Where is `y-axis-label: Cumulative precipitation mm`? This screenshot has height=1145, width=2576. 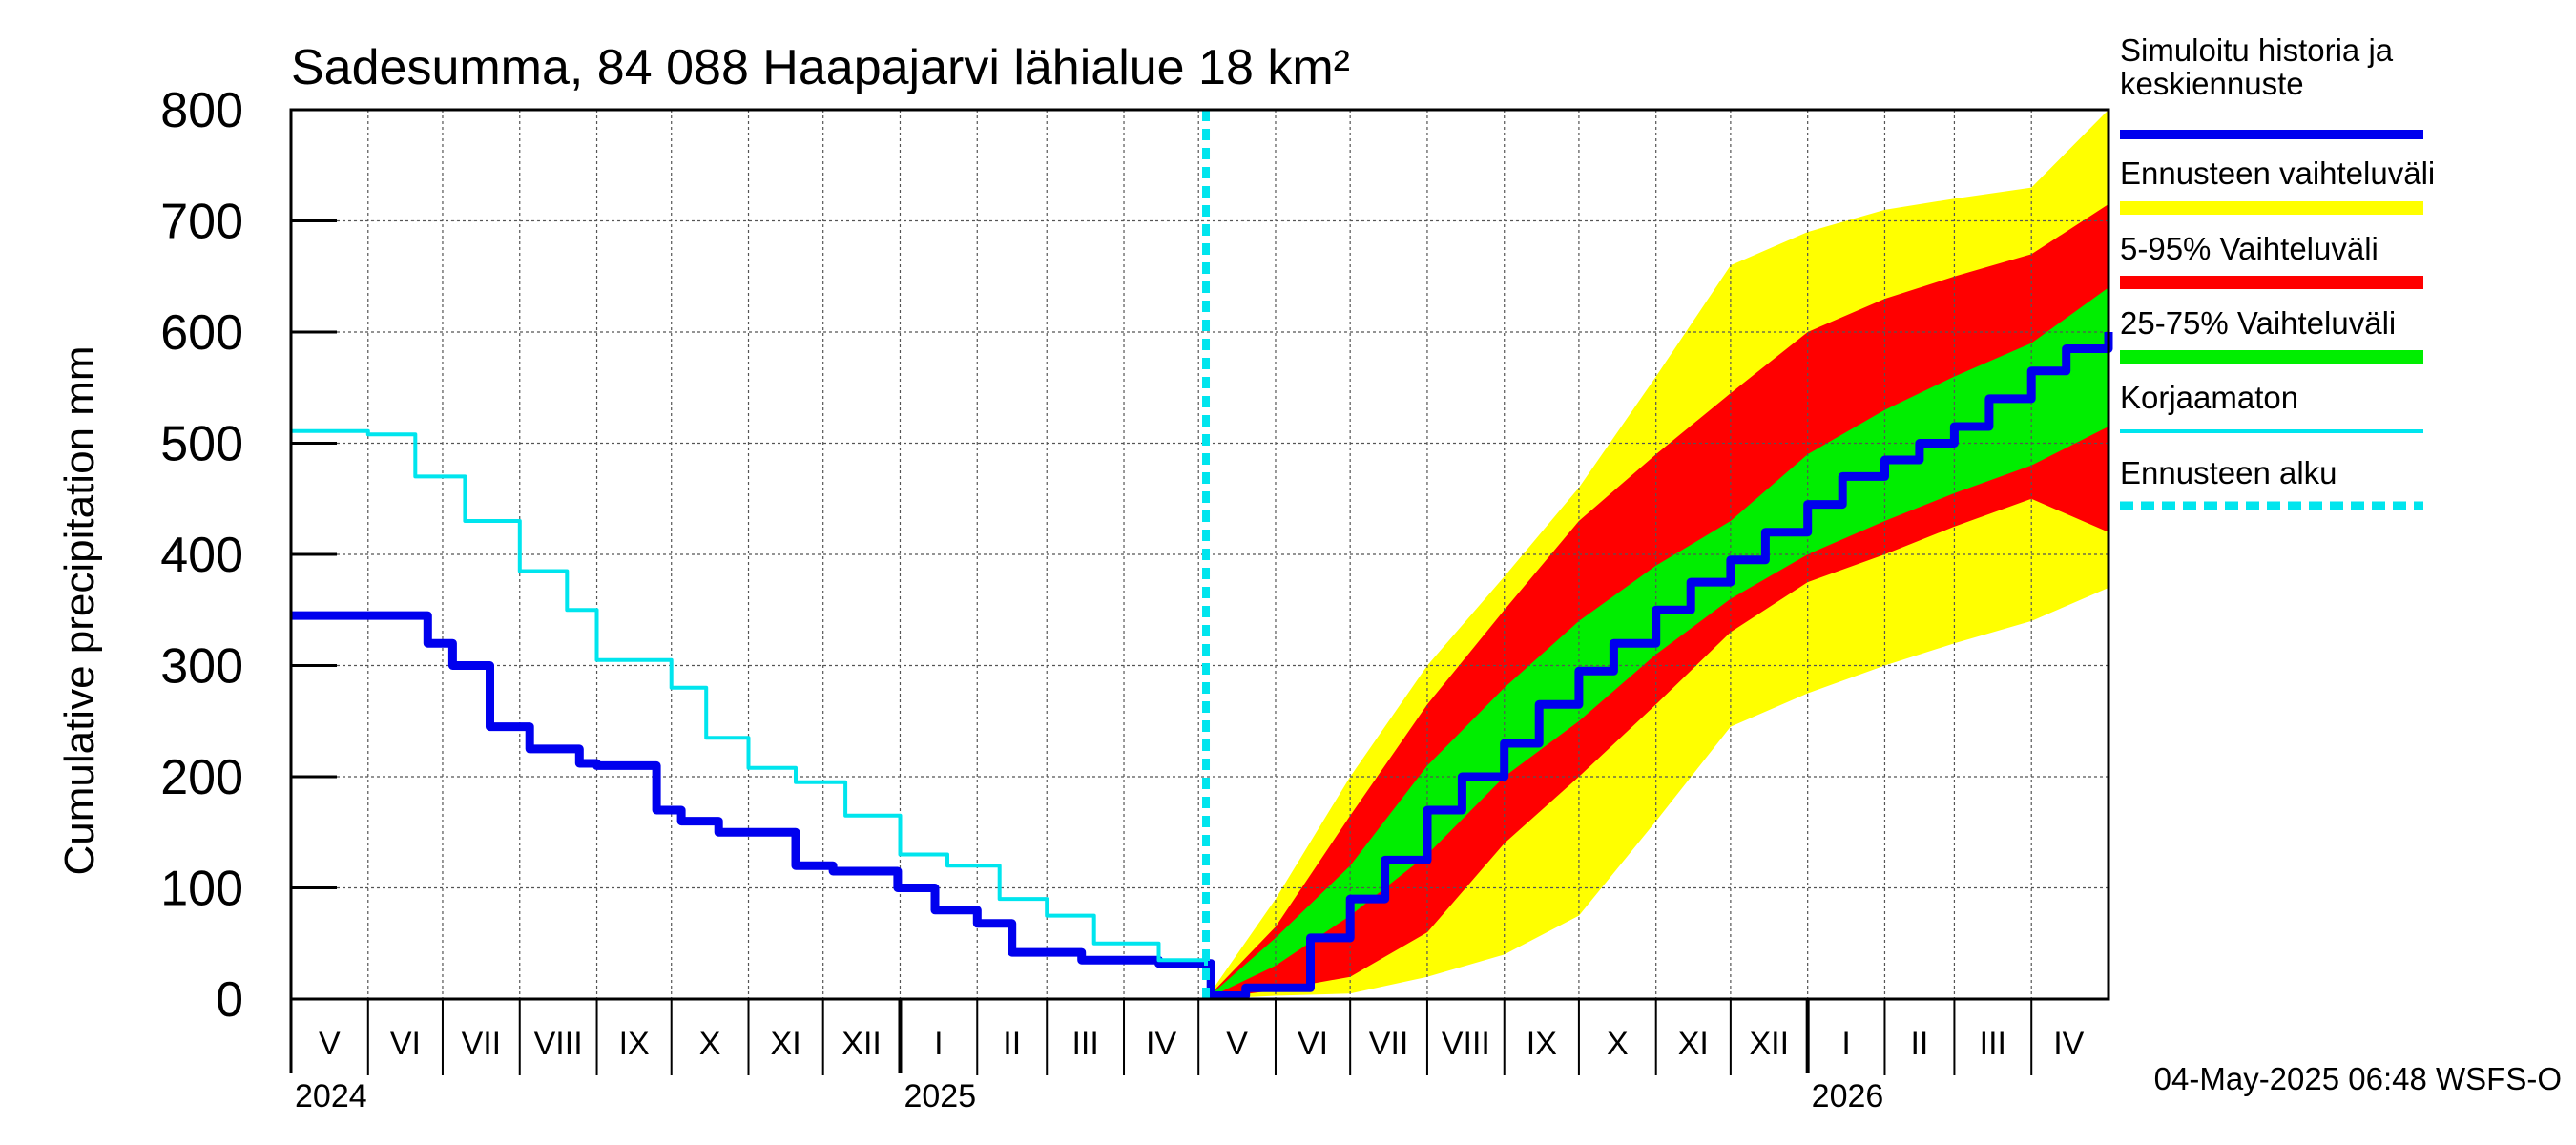 y-axis-label: Cumulative precipitation mm is located at coordinates (79, 610).